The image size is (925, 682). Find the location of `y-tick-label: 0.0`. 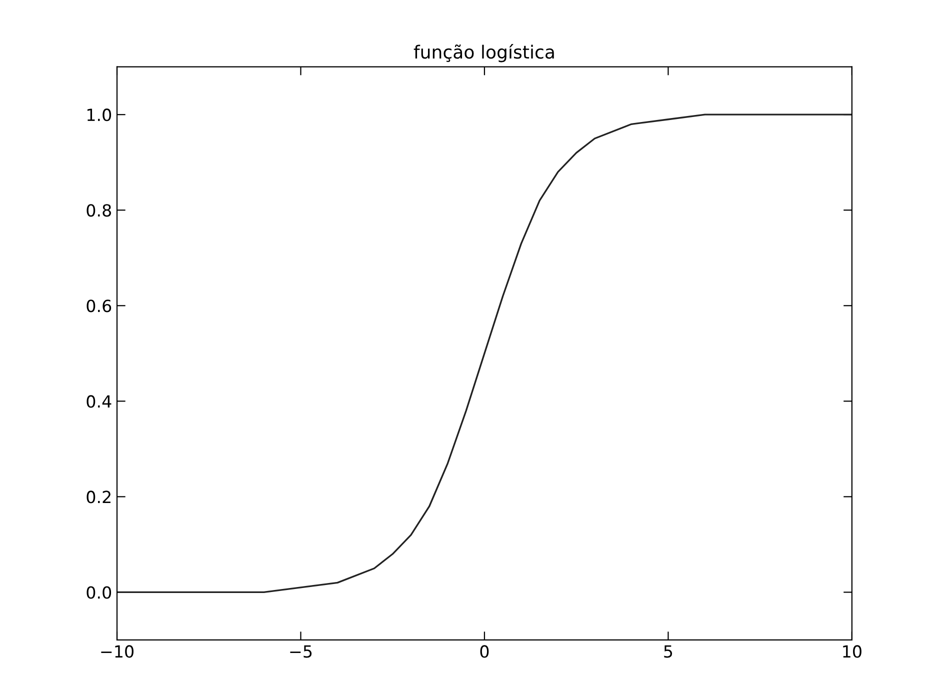

y-tick-label: 0.0 is located at coordinates (99, 592).